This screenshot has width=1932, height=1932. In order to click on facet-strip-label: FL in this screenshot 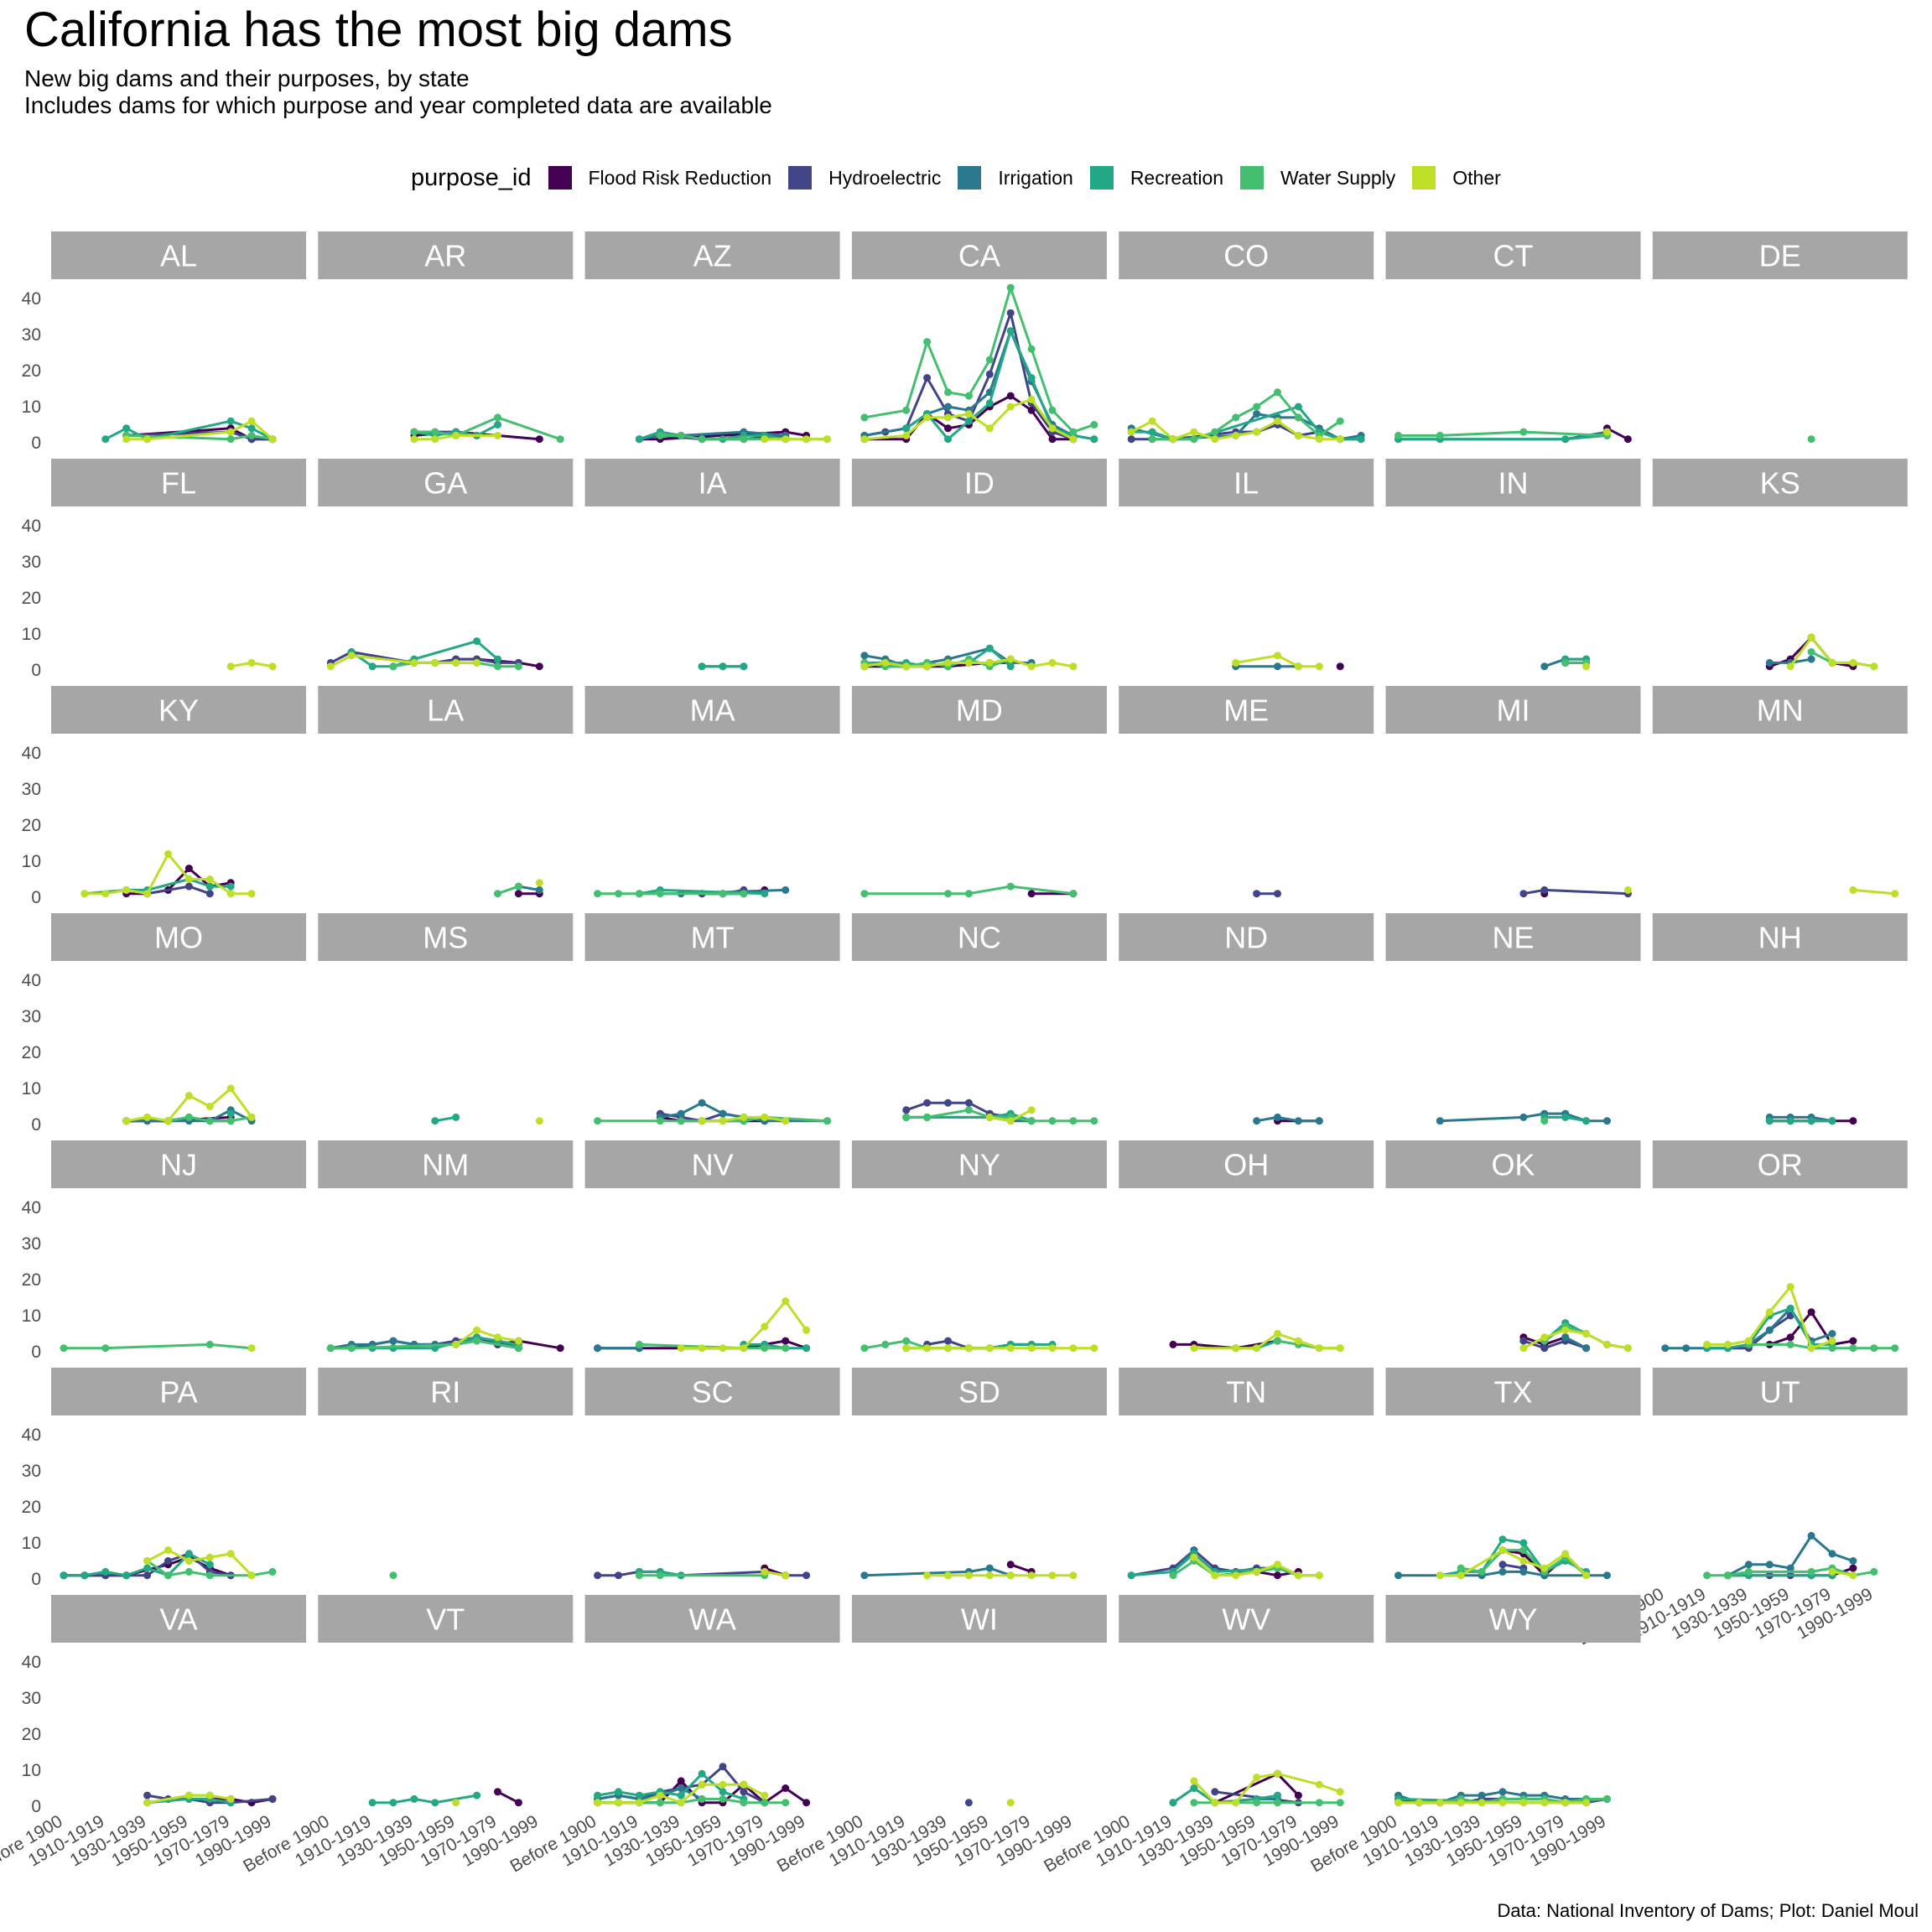, I will do `click(178, 483)`.